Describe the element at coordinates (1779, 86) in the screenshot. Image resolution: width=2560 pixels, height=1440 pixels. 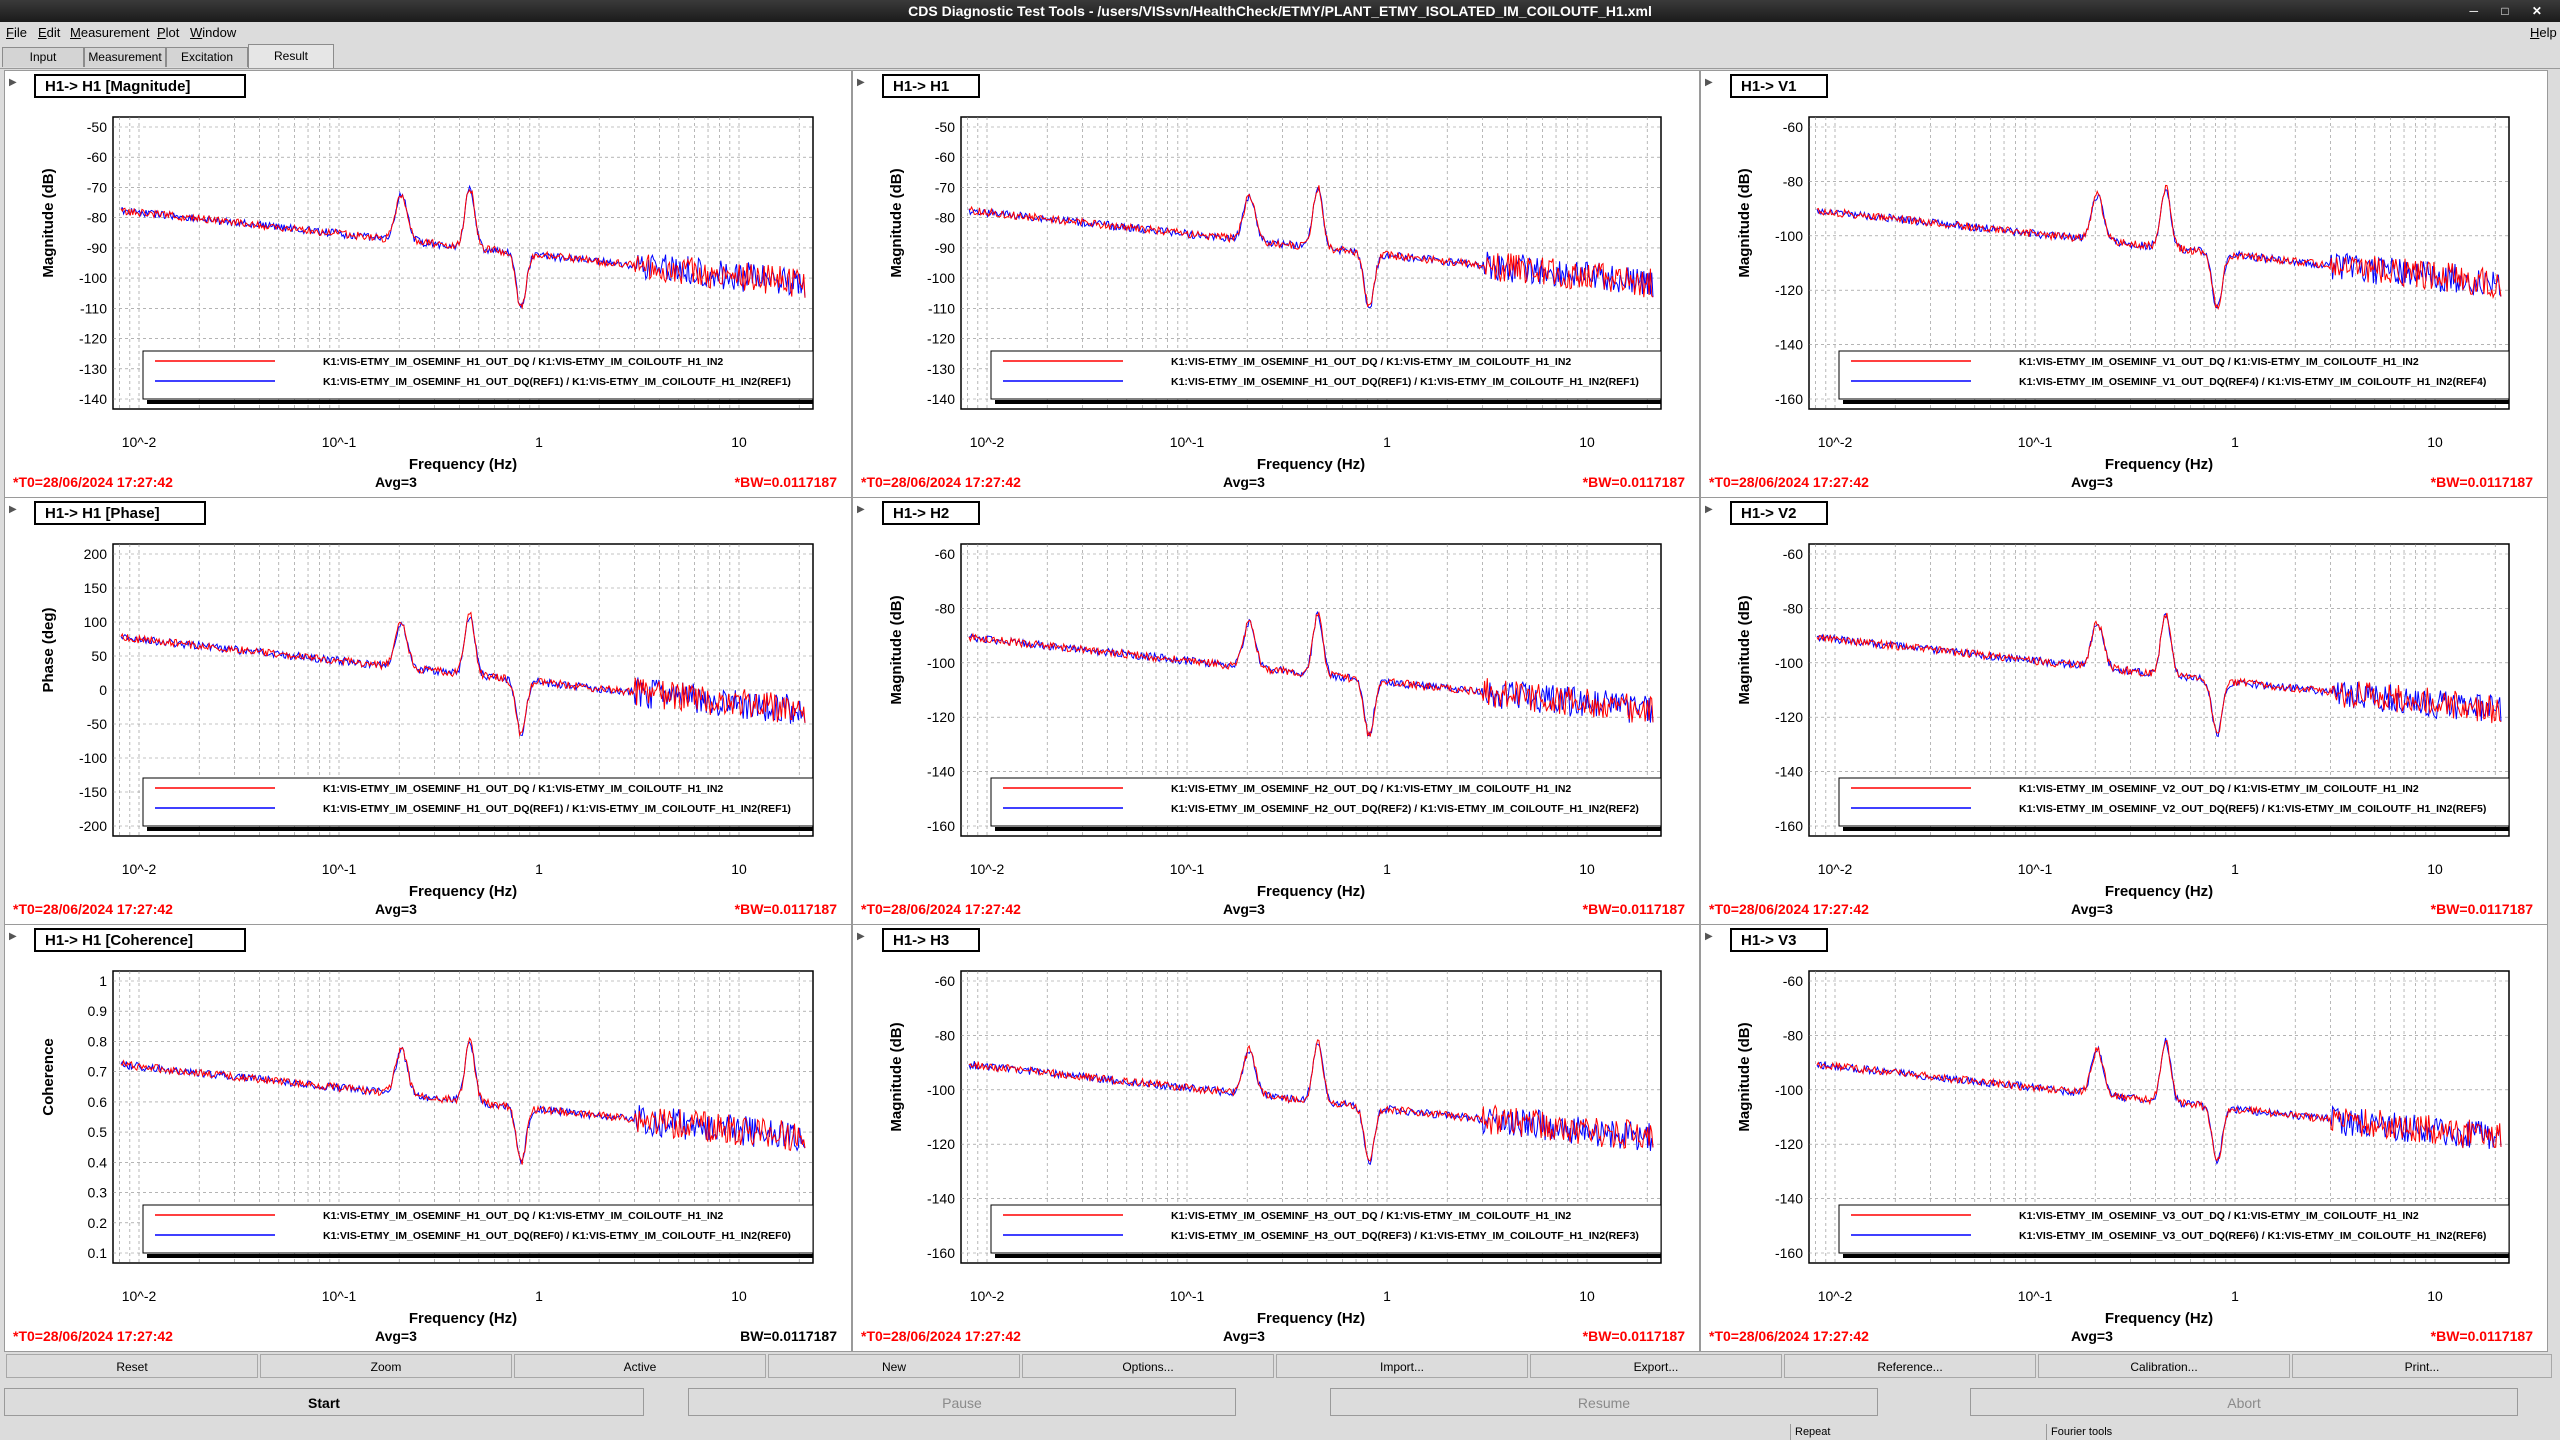
I see `plot-title-box` at that location.